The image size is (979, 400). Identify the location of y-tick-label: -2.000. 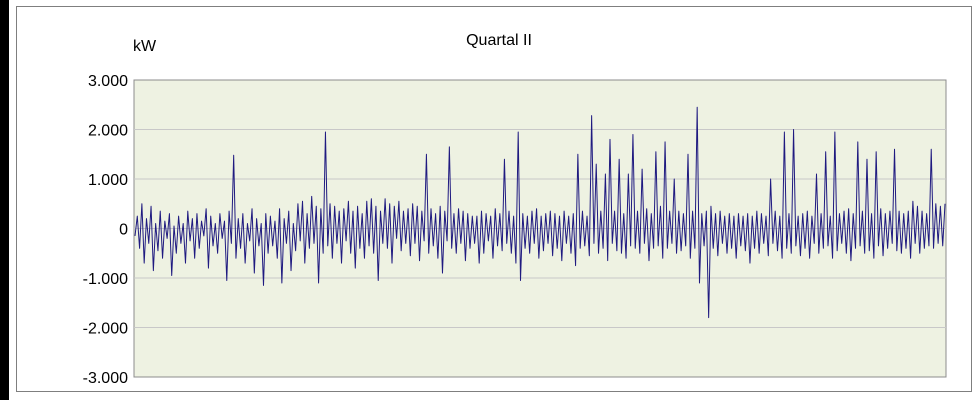
(105, 329).